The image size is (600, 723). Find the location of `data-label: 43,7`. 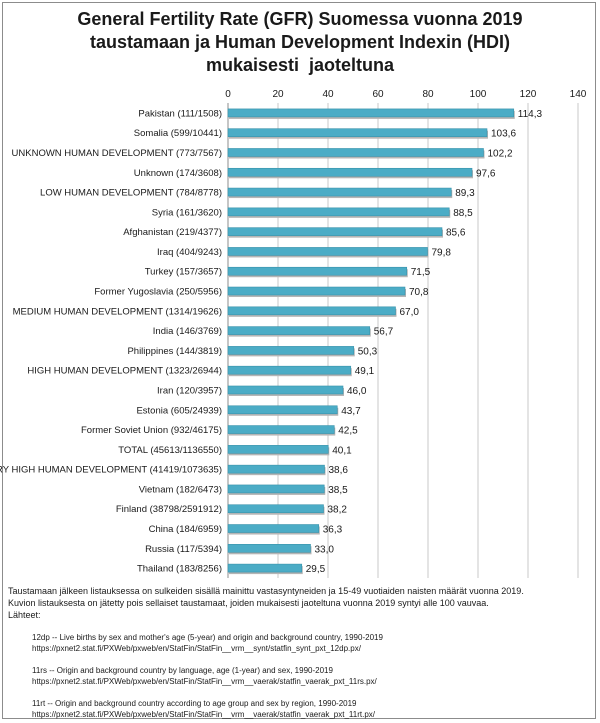

data-label: 43,7 is located at coordinates (351, 411).